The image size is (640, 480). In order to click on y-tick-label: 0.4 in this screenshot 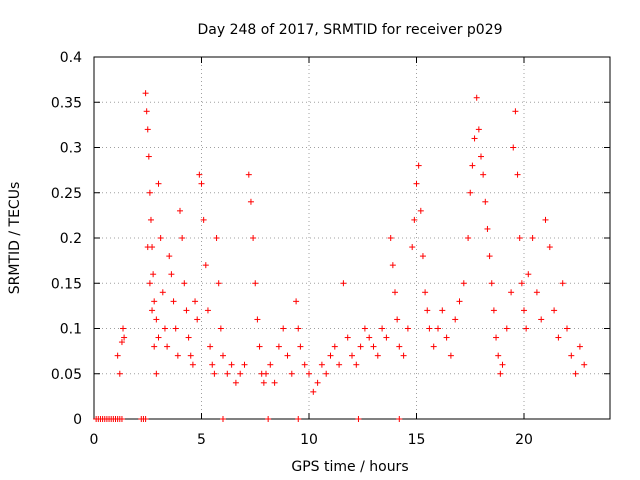, I will do `click(71, 58)`.